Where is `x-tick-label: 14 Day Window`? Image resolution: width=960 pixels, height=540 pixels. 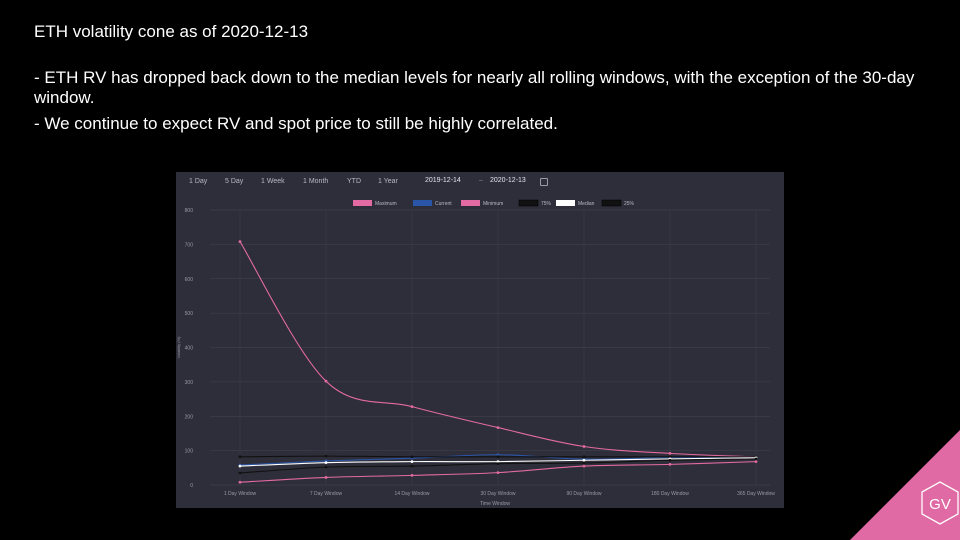
x-tick-label: 14 Day Window is located at coordinates (411, 494).